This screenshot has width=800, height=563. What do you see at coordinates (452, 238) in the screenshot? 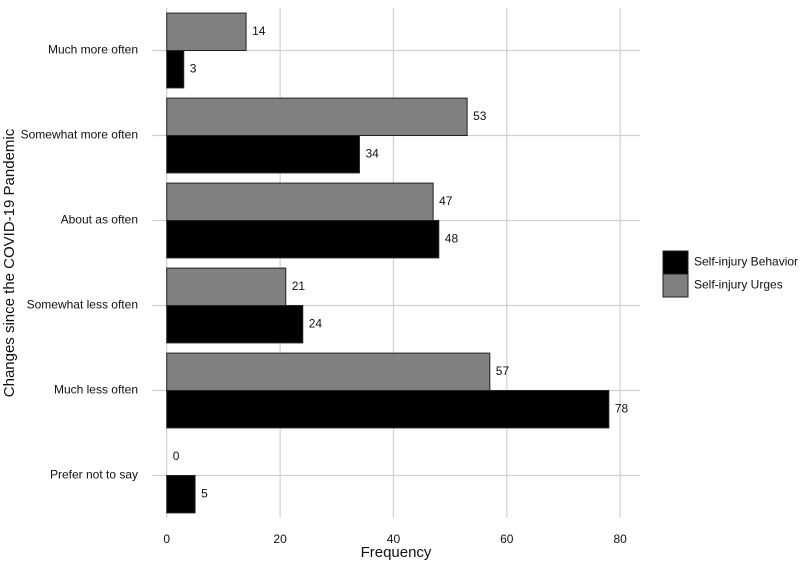
I see `data-label: 48` at bounding box center [452, 238].